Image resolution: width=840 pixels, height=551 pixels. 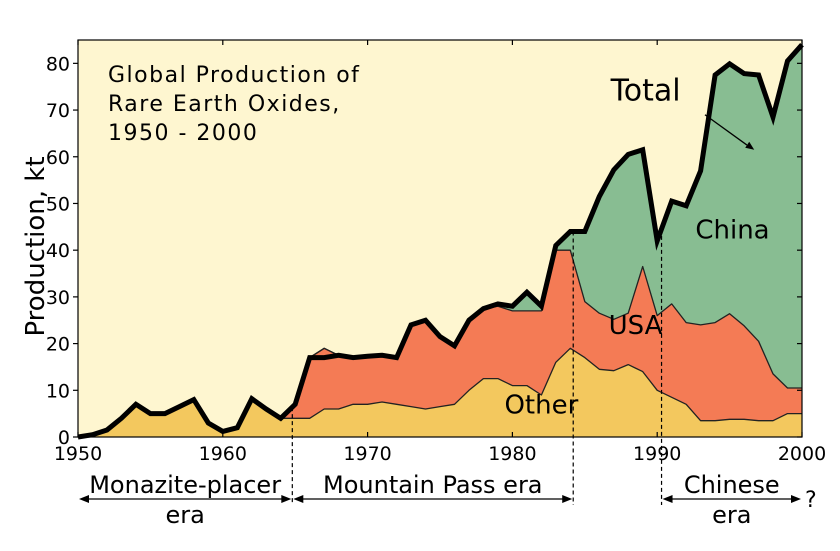 I want to click on y-tick-label: 80, so click(x=58, y=64).